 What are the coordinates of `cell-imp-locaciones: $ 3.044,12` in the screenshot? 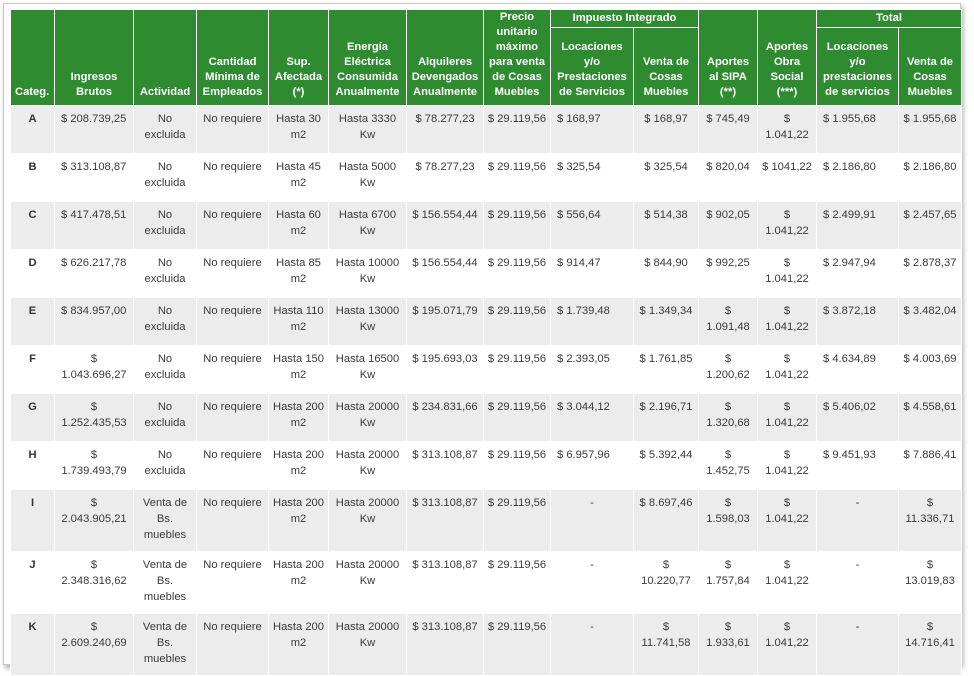 It's located at (592, 417).